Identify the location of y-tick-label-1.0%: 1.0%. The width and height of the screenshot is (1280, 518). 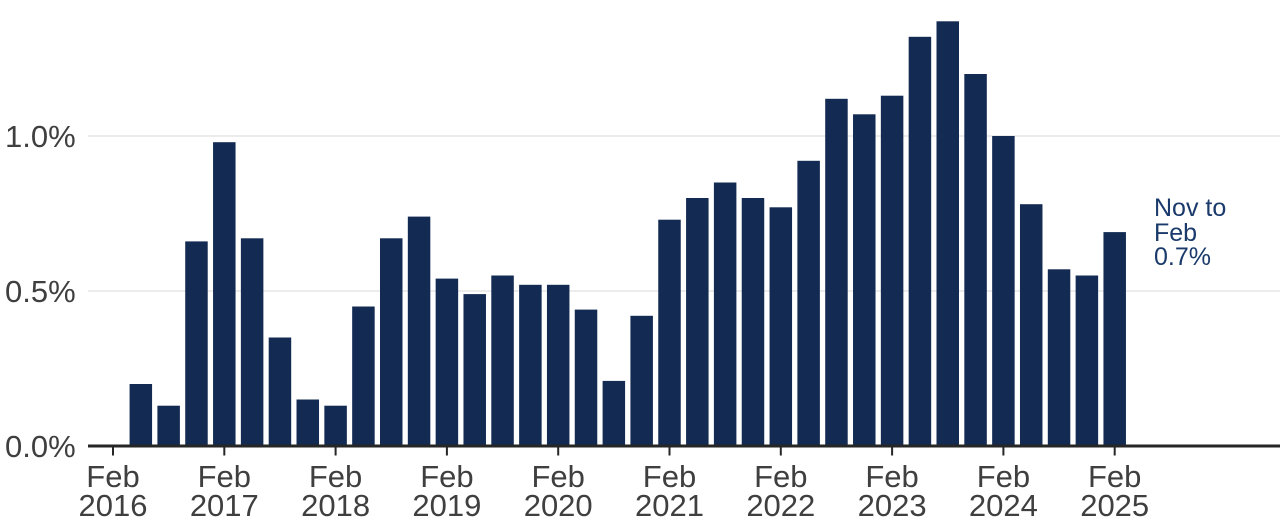
(40, 136).